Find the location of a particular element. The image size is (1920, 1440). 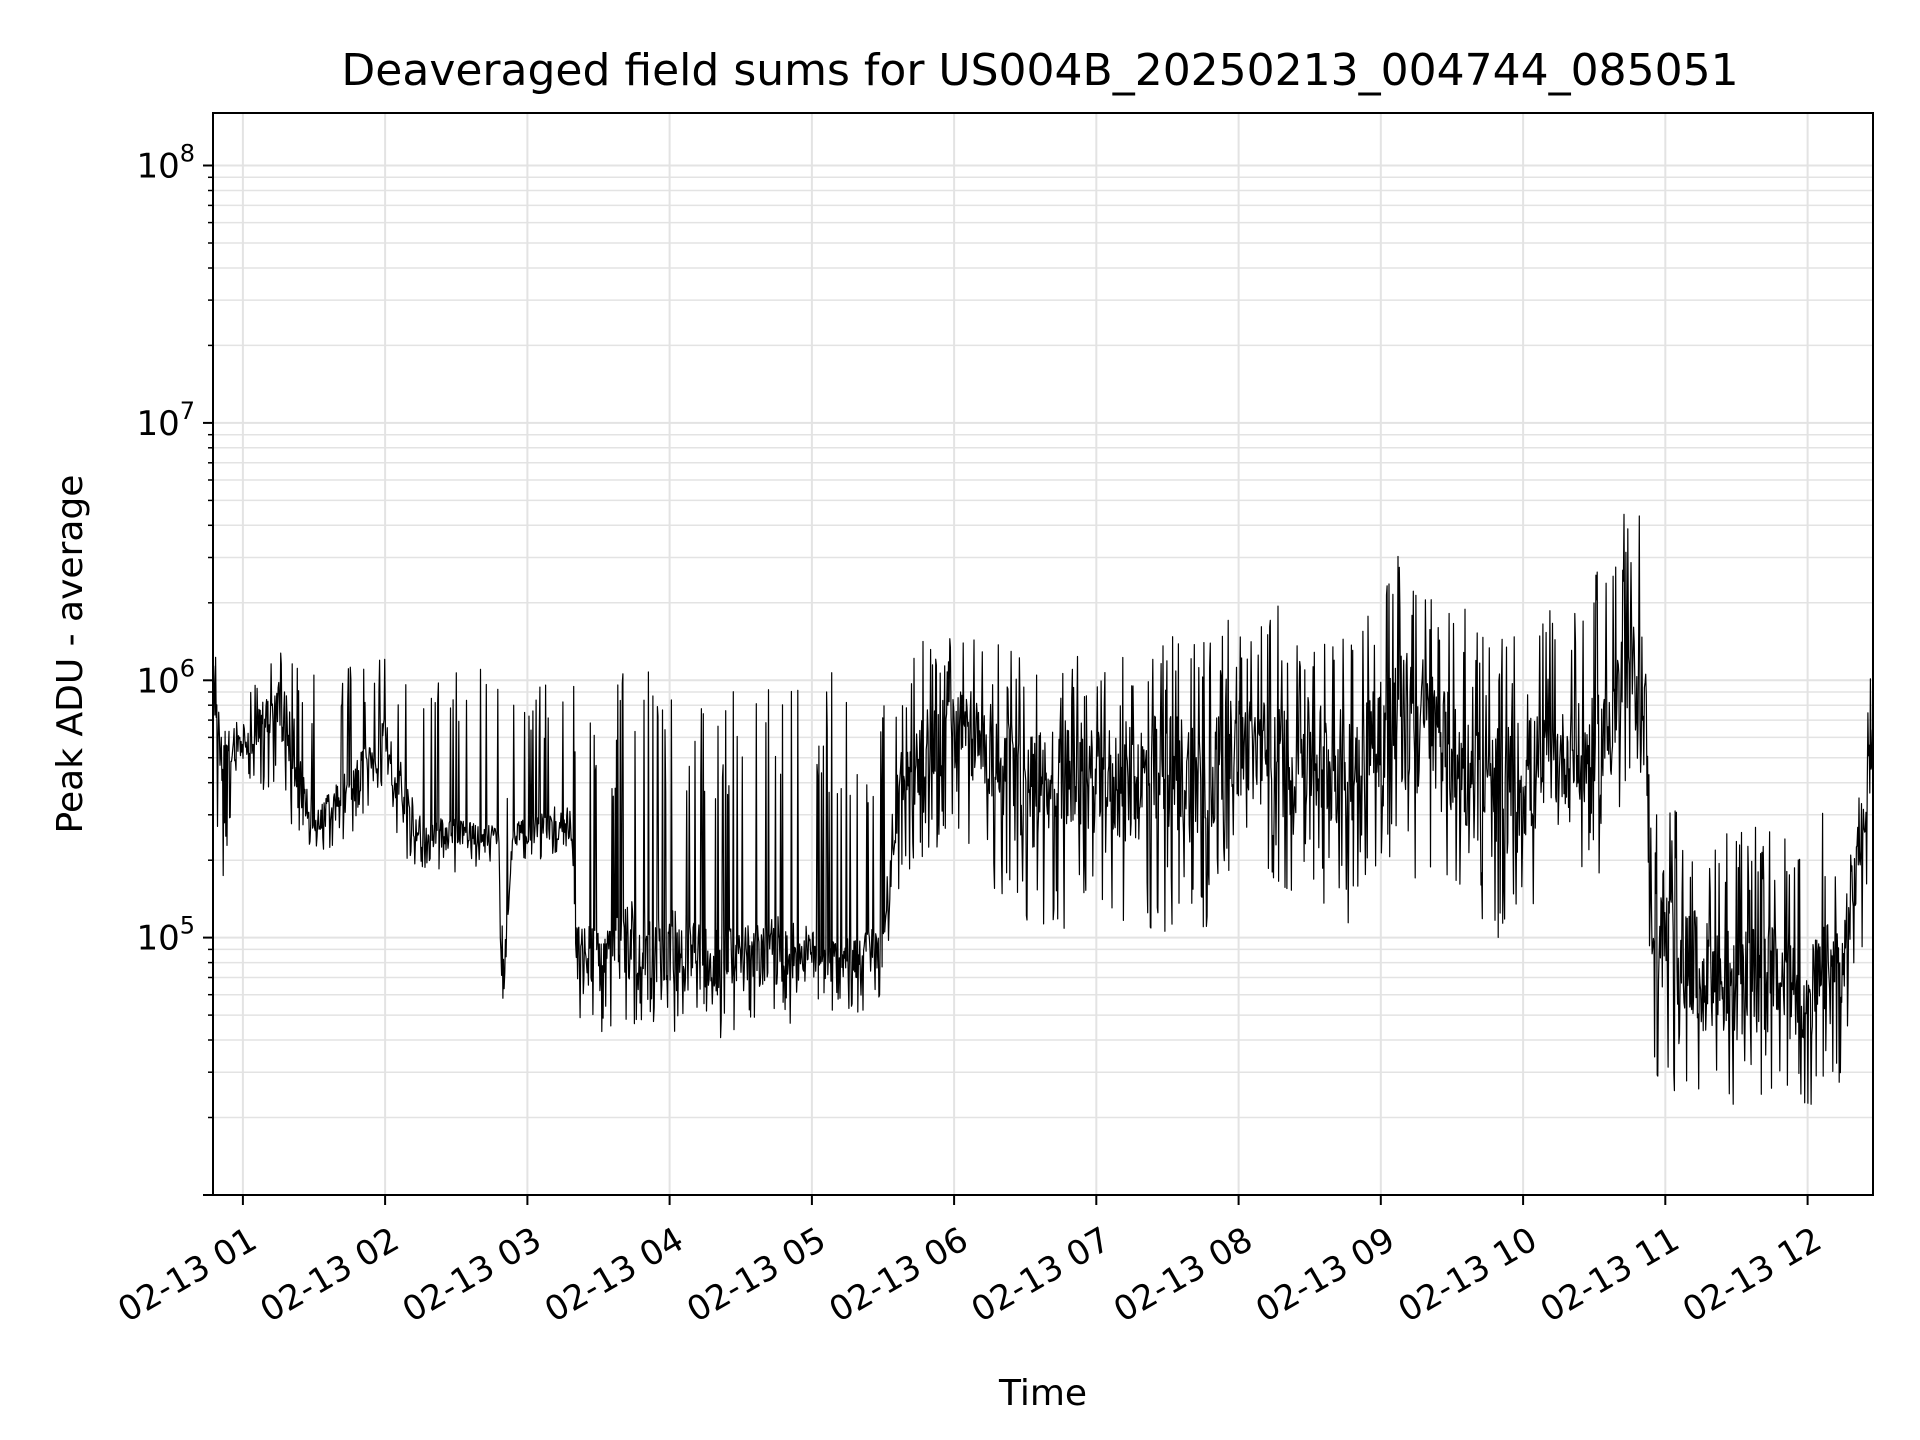

x-axis-label: Time is located at coordinates (1042, 1393).